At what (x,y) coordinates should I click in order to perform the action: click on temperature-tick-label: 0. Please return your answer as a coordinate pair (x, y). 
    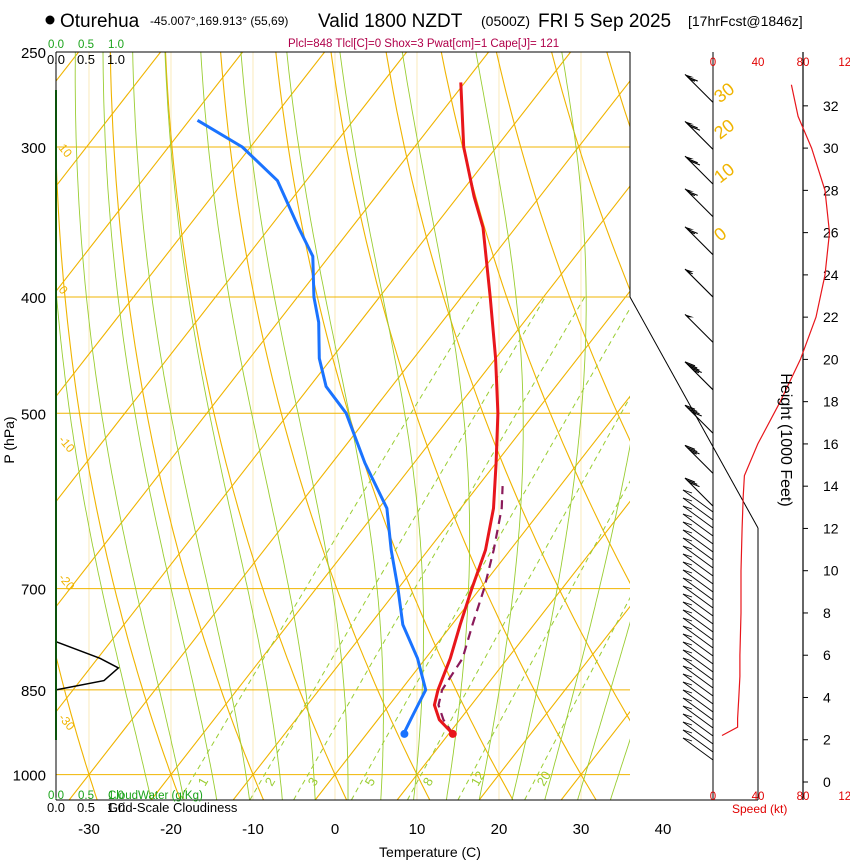
    Looking at the image, I should click on (335, 829).